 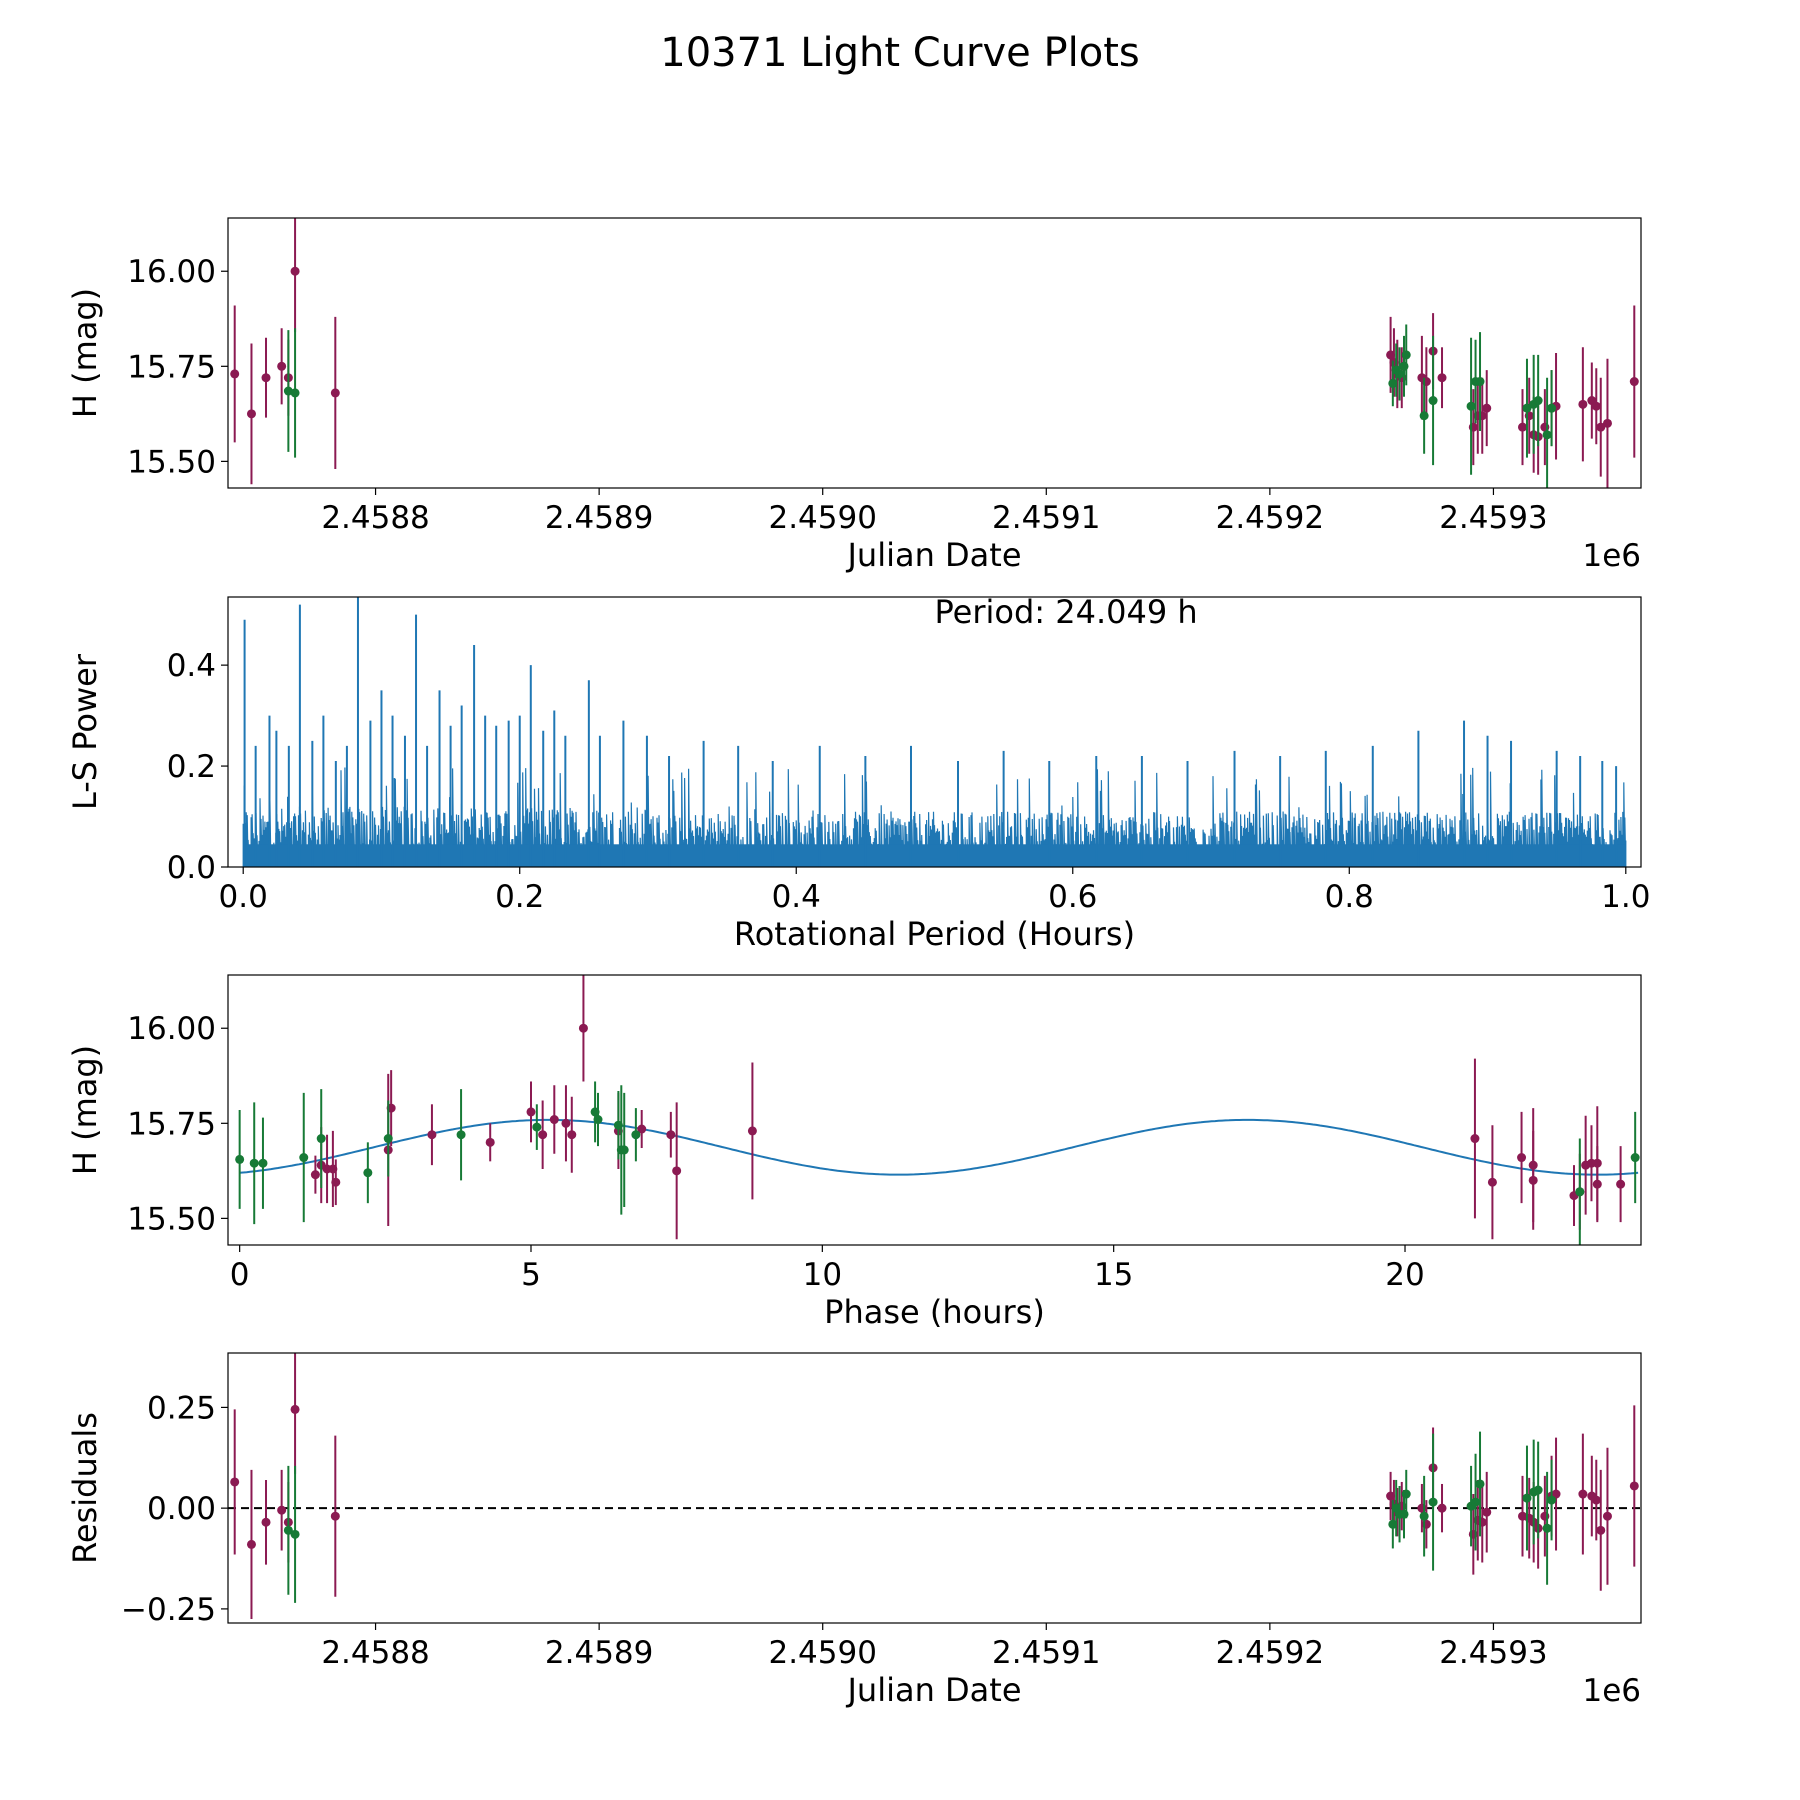 What do you see at coordinates (168, 1610) in the screenshot?
I see `y-tick-label: −0.25` at bounding box center [168, 1610].